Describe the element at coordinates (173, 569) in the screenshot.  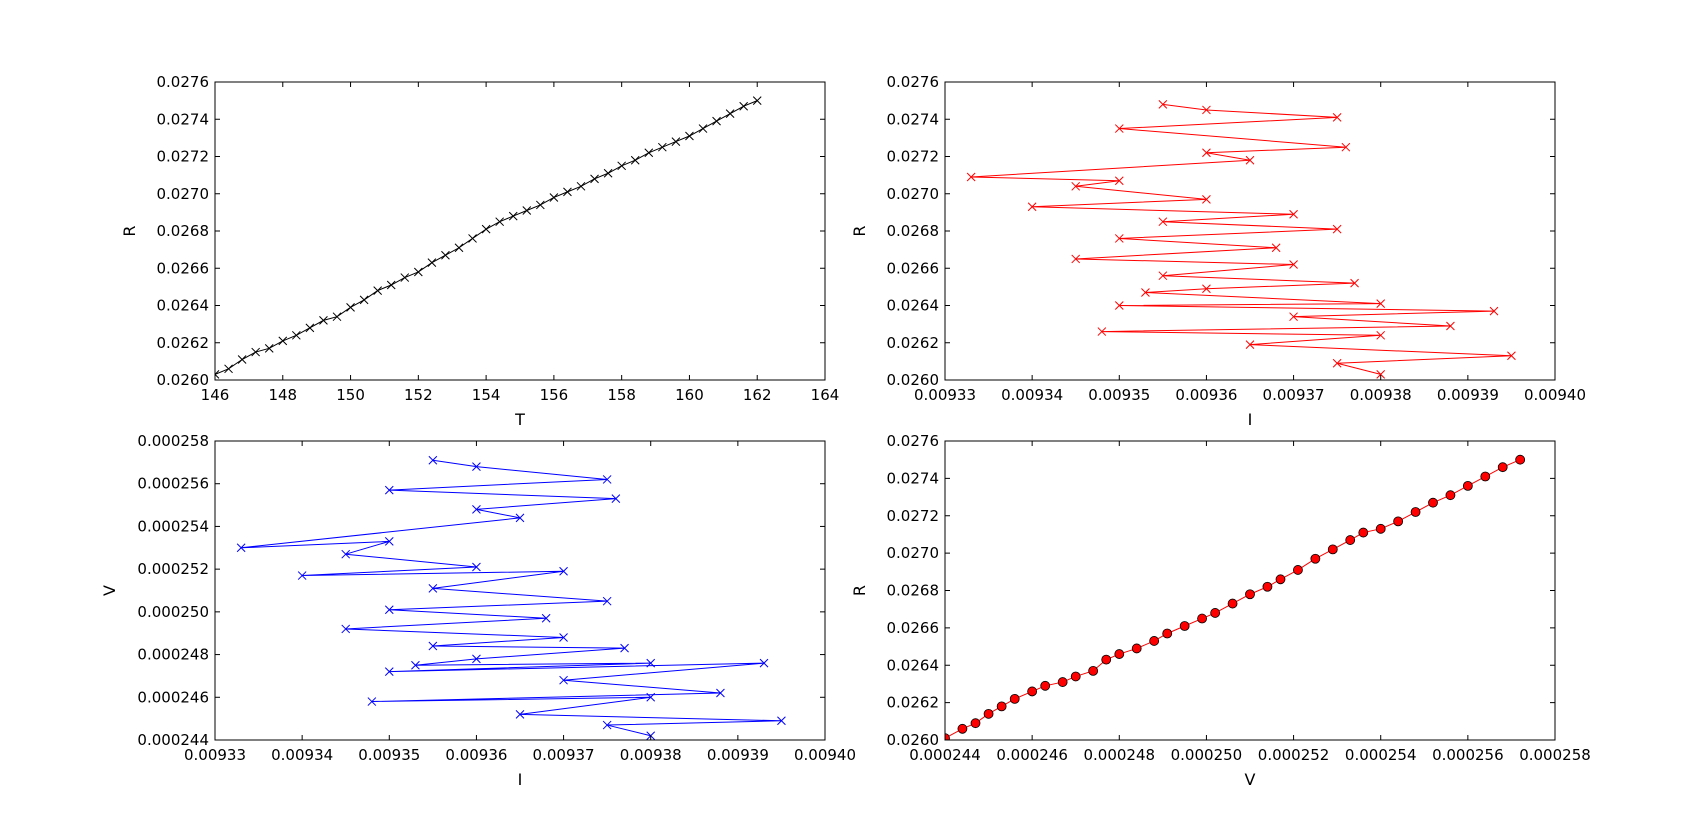
I see `y-tick-label: 0.000252` at that location.